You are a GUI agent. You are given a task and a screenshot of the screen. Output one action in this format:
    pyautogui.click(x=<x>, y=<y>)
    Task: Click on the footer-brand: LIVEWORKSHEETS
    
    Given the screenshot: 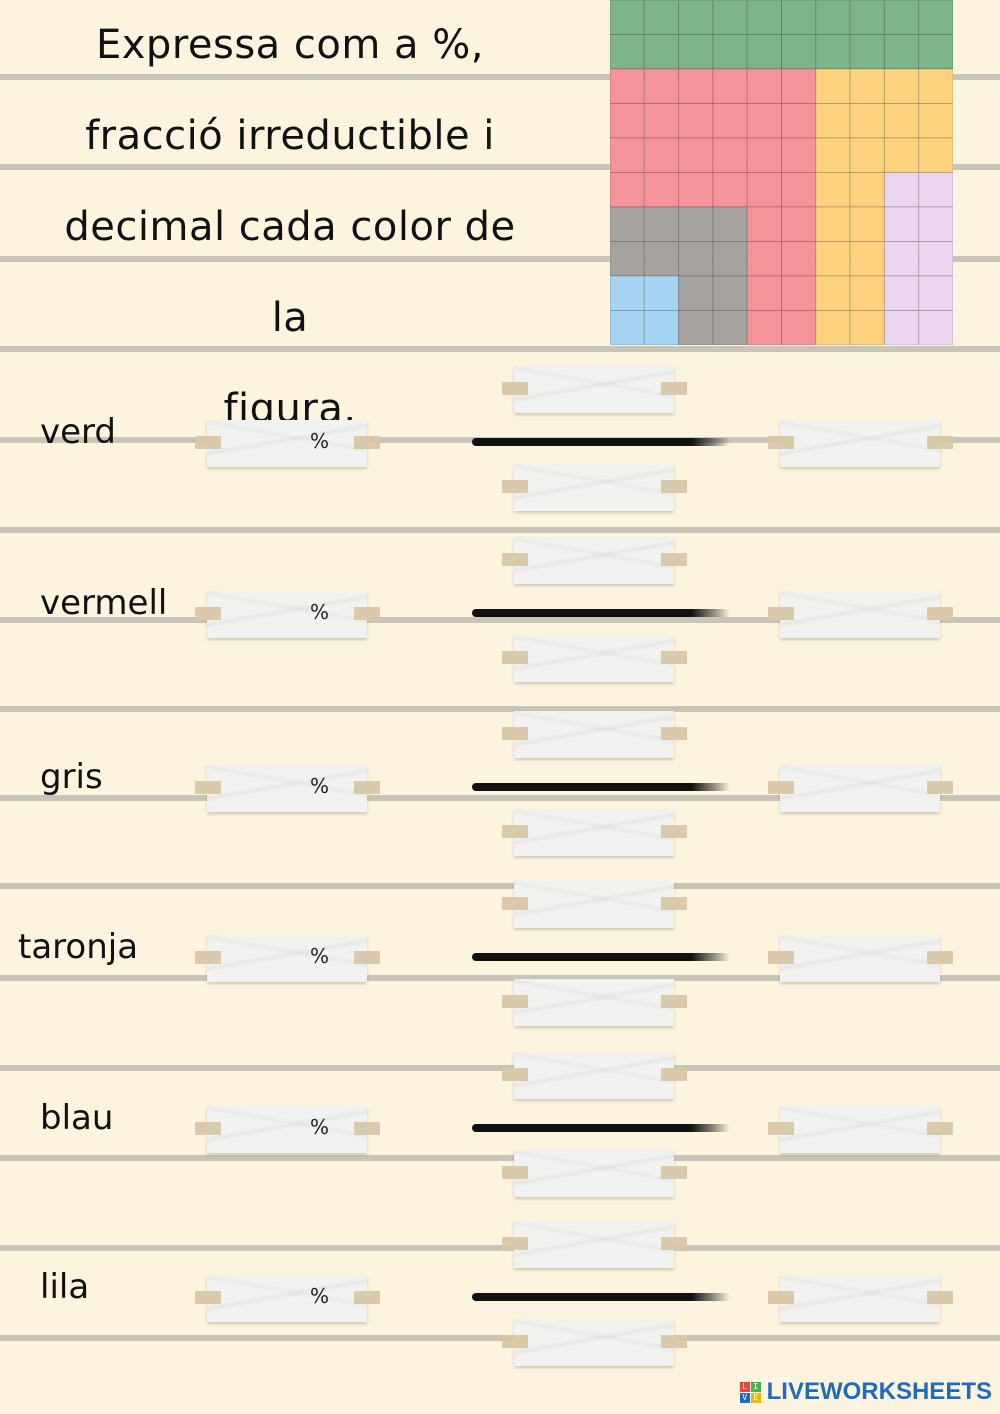 What is the action you would take?
    pyautogui.click(x=879, y=1391)
    